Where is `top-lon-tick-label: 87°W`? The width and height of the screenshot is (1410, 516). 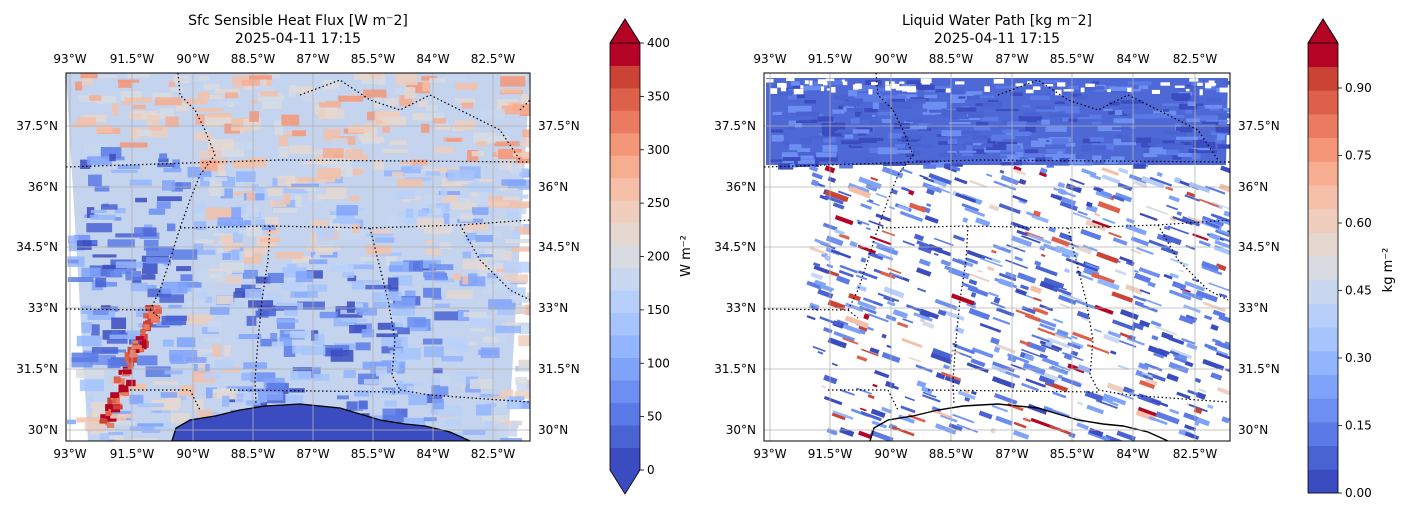
top-lon-tick-label: 87°W is located at coordinates (1011, 59).